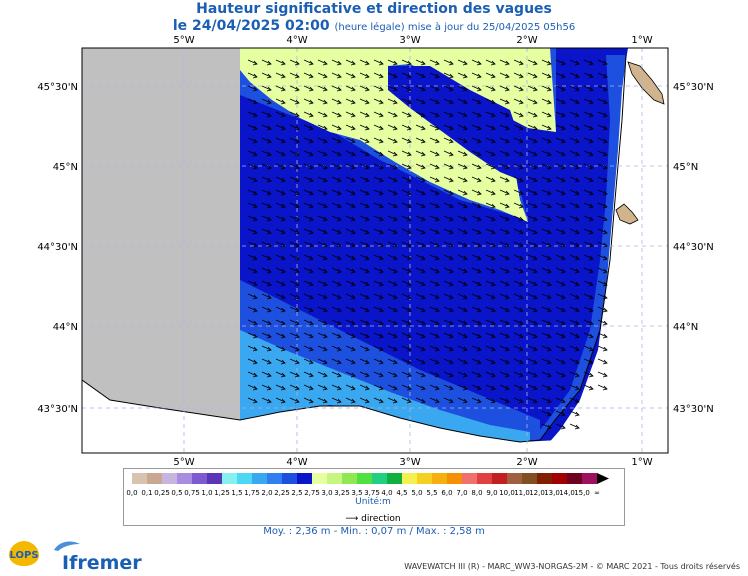  I want to click on lat-right-label: 45°N, so click(685, 167).